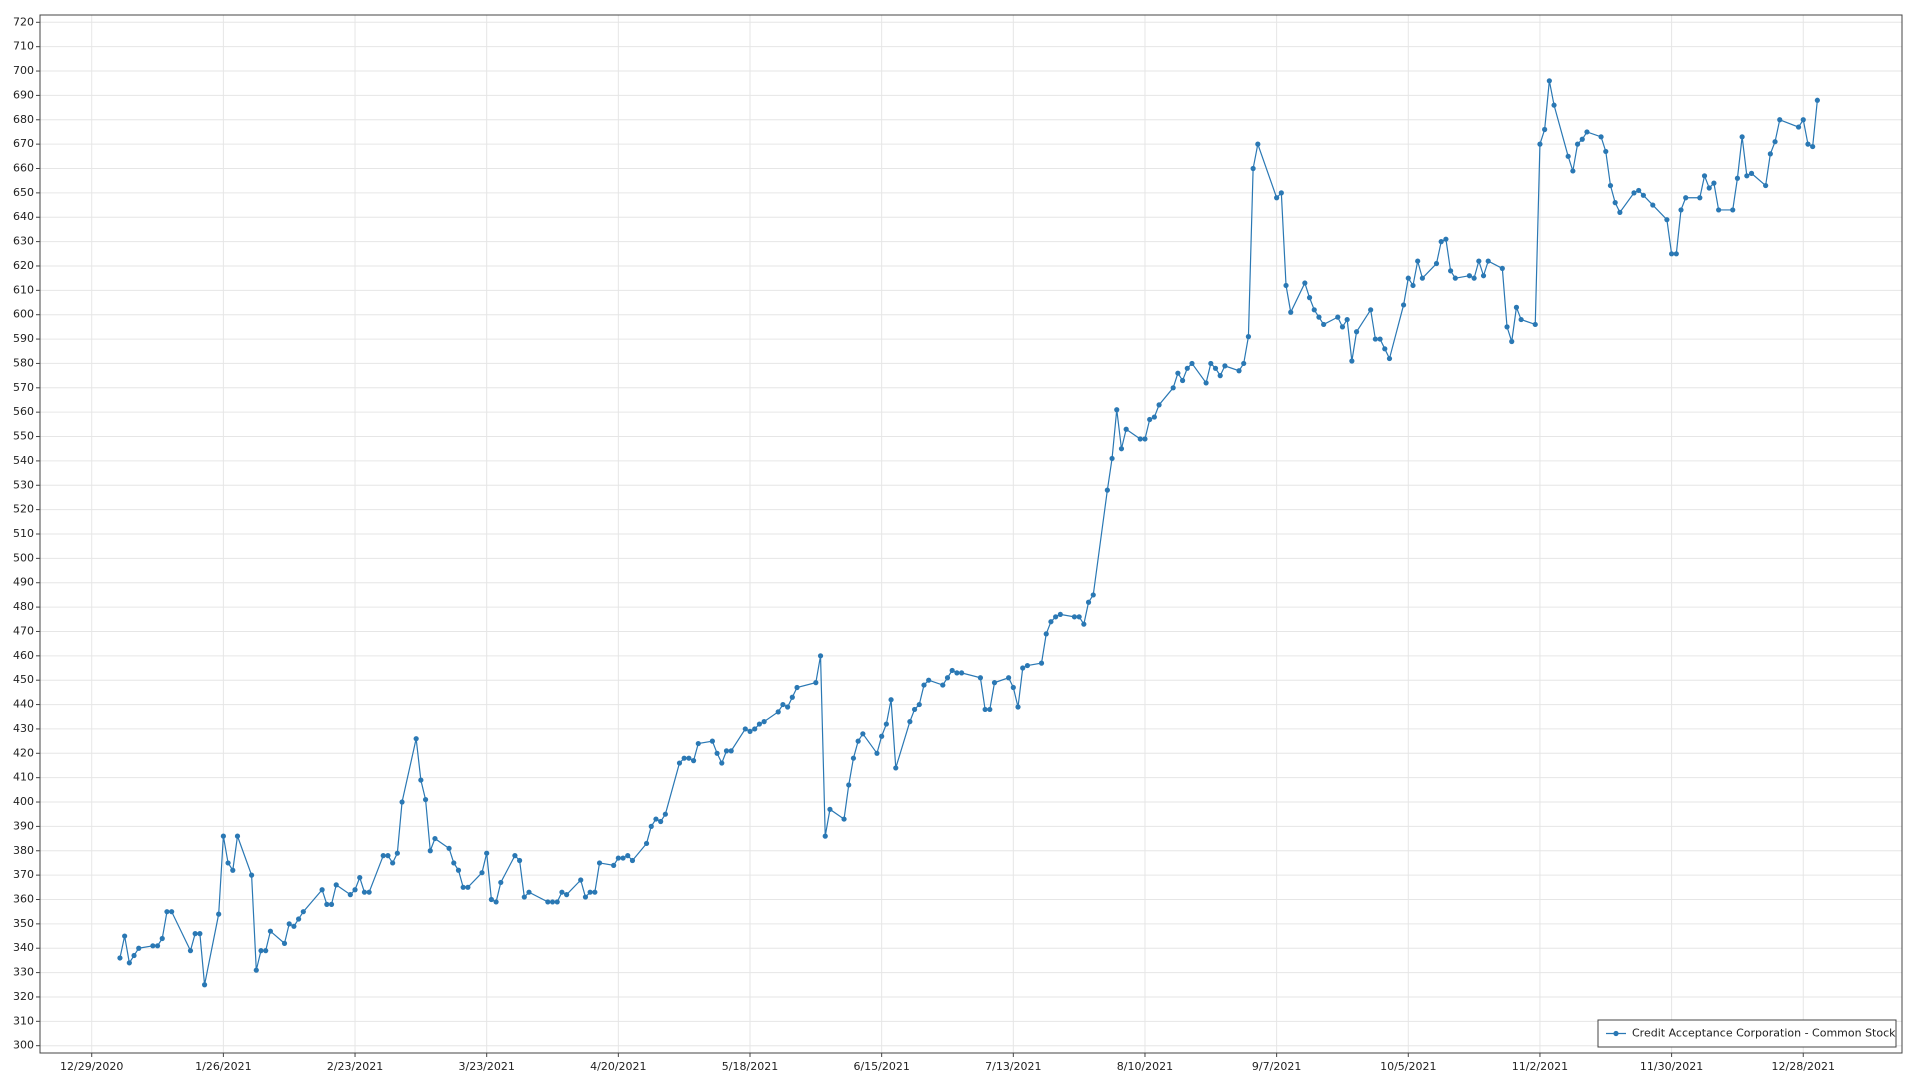  Describe the element at coordinates (23, 436) in the screenshot. I see `y-tick-label: 550` at that location.